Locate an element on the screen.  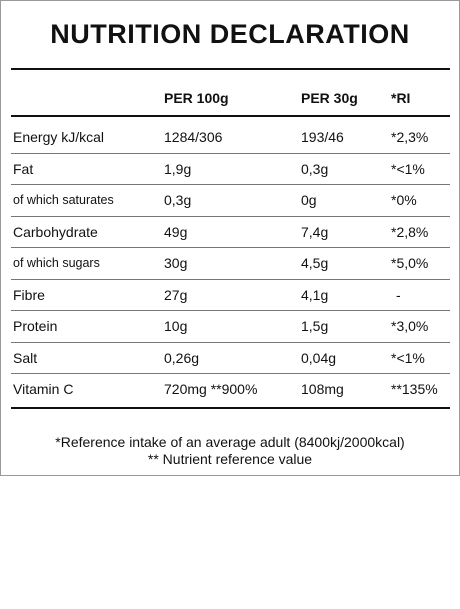
cell-value: *5,0% is located at coordinates (410, 263).